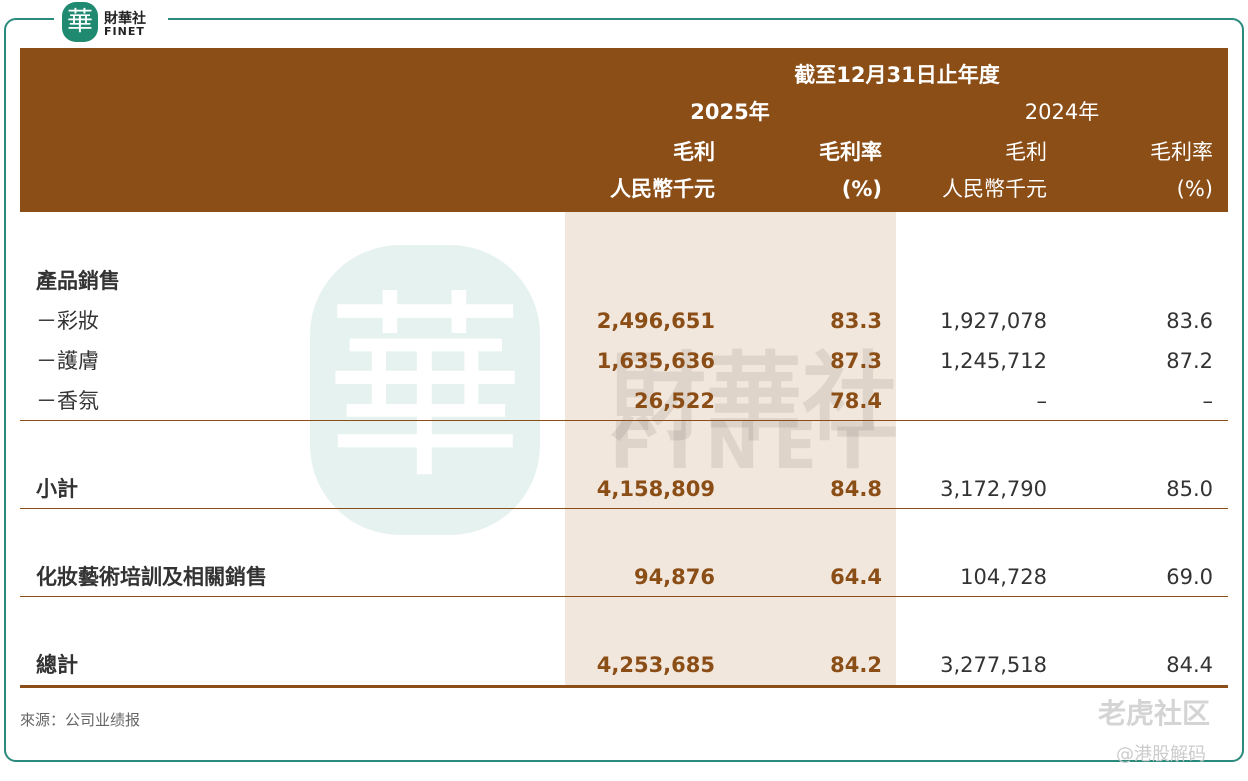  Describe the element at coordinates (993, 665) in the screenshot. I see `cell: 3,277,518` at that location.